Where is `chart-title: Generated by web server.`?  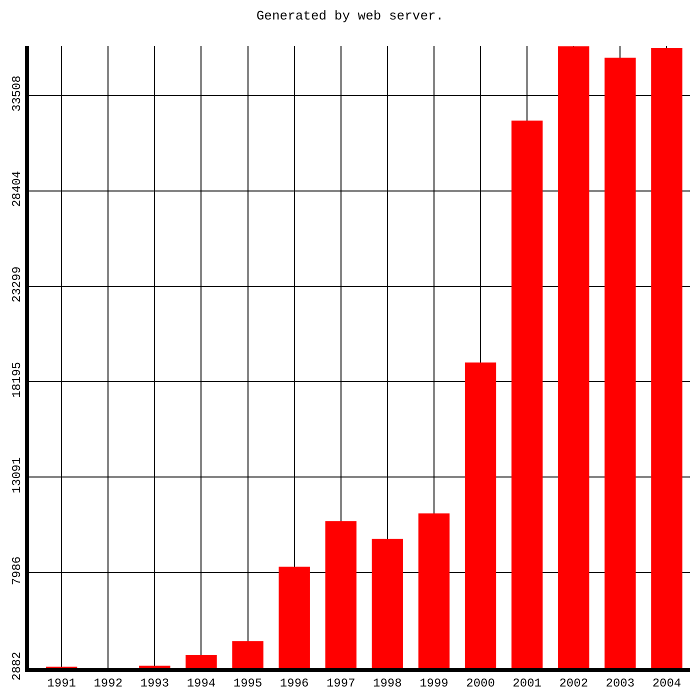 chart-title: Generated by web server. is located at coordinates (350, 16).